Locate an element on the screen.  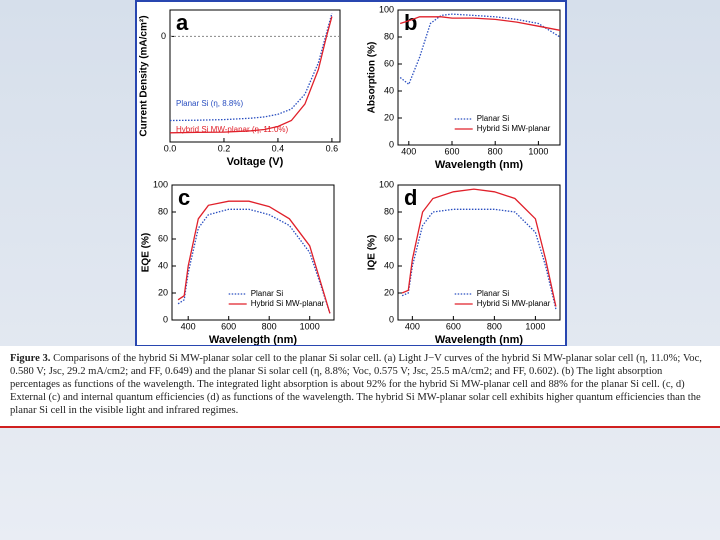
caption-label: Figure 3. is located at coordinates (30, 358).